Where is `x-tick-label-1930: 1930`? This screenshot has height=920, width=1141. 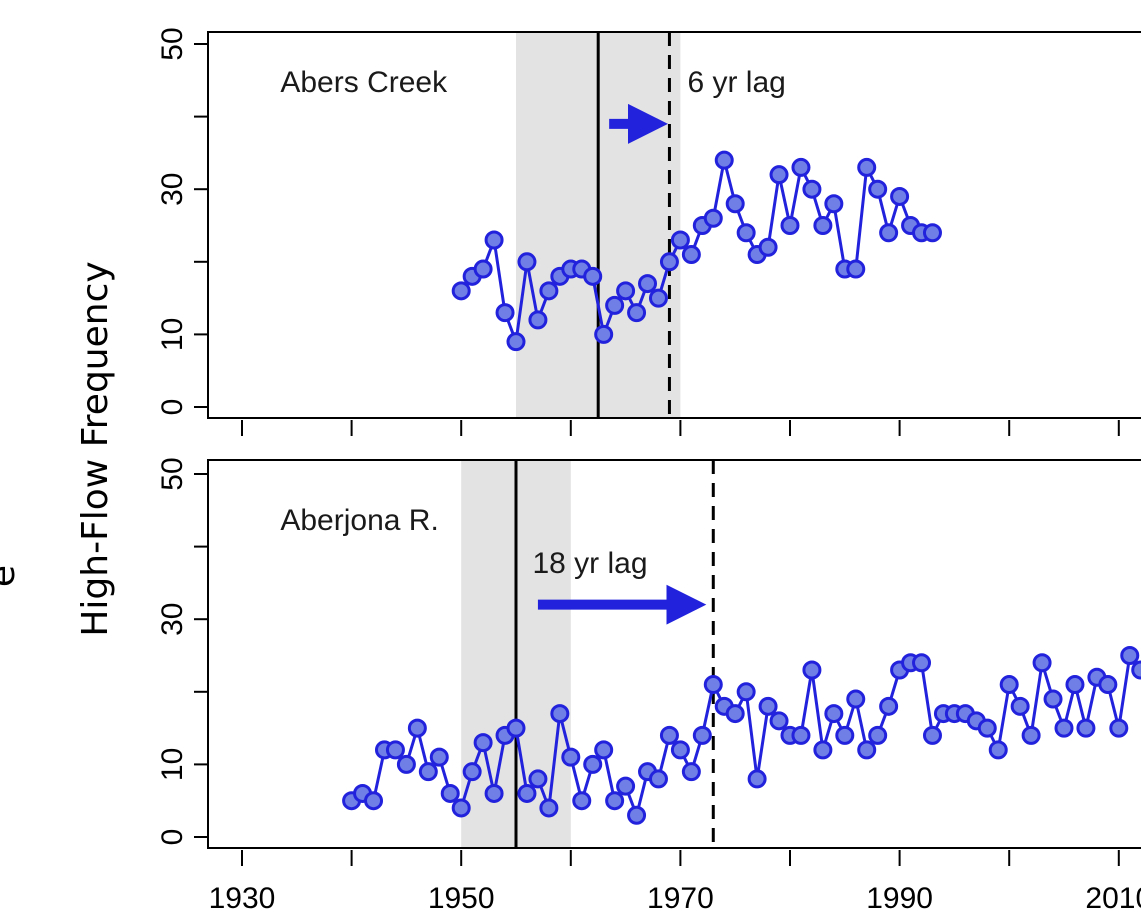 x-tick-label-1930: 1930 is located at coordinates (242, 898).